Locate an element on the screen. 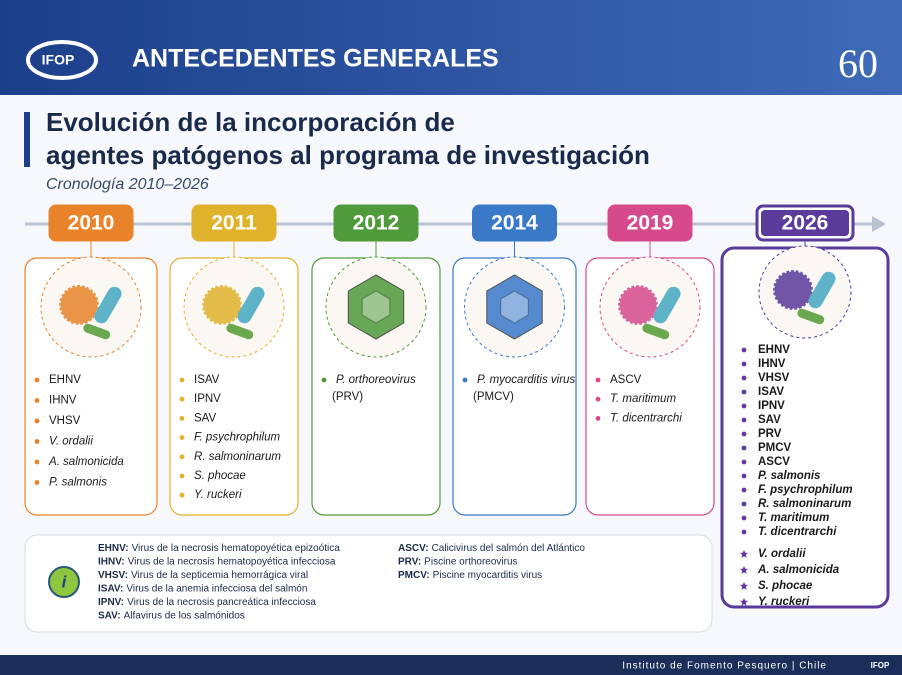  pathogen-abbrev: (PRV) is located at coordinates (347, 397).